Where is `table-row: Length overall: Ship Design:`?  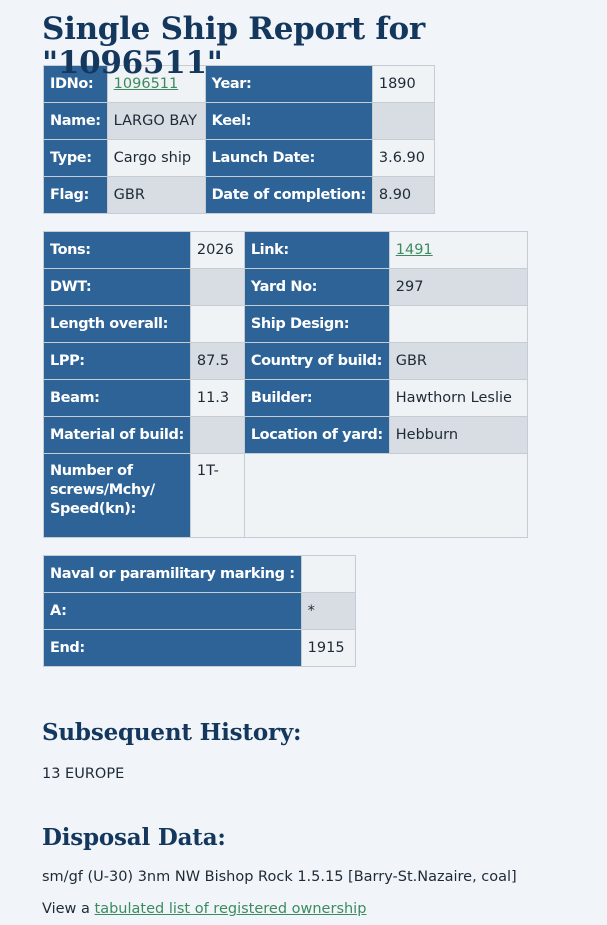 table-row: Length overall: Ship Design: is located at coordinates (285, 324).